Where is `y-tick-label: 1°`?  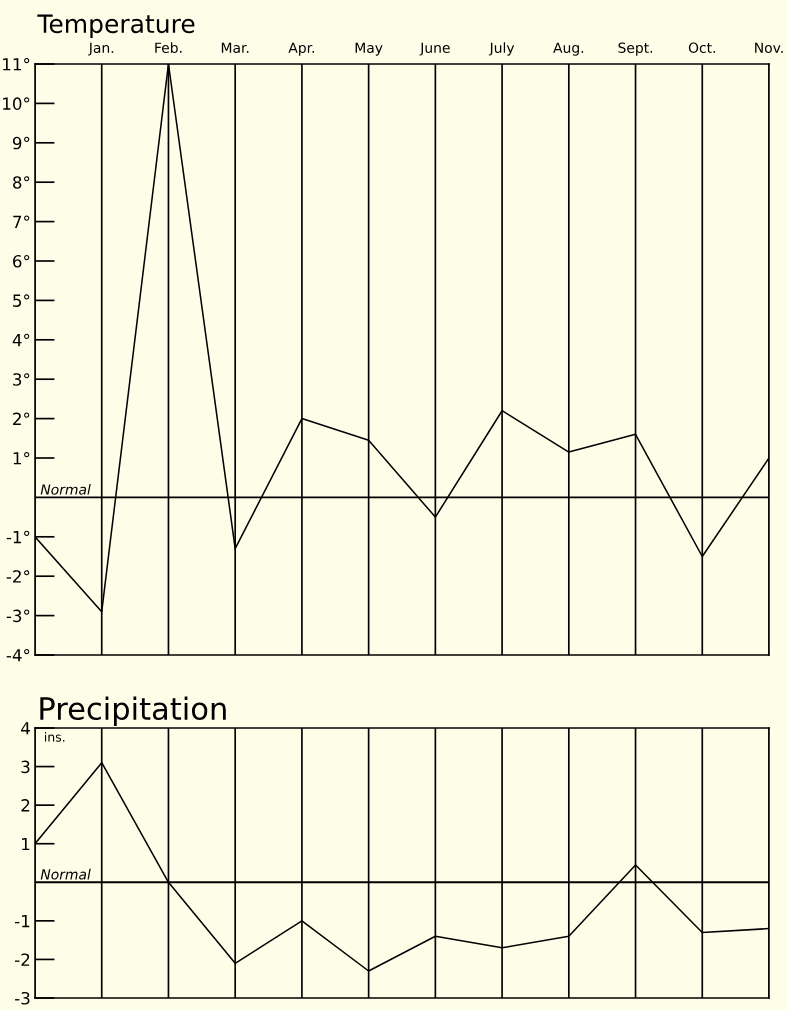 y-tick-label: 1° is located at coordinates (21, 458).